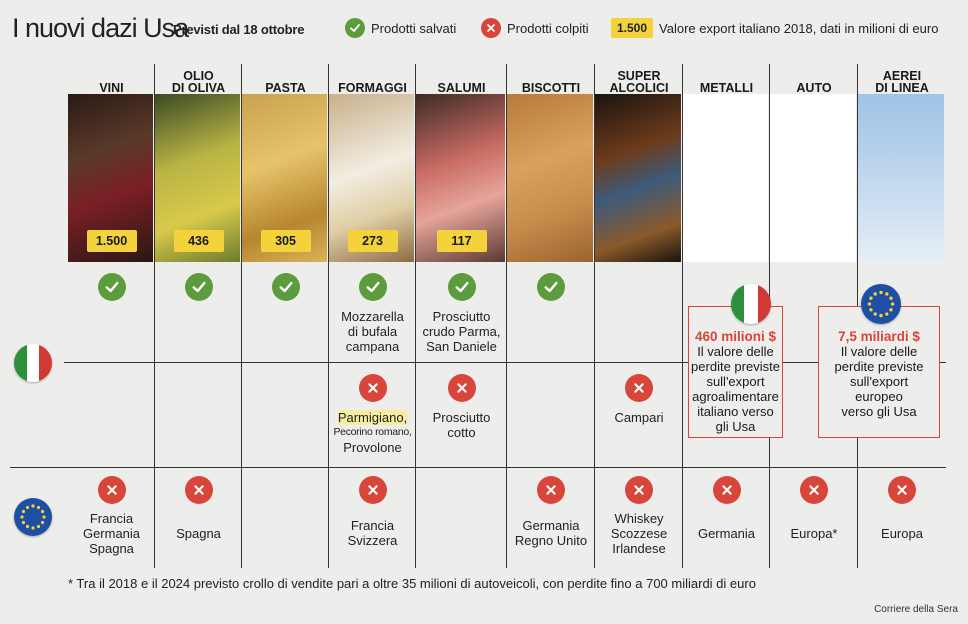 The image size is (968, 624). I want to click on export-value-badge: 117, so click(461, 241).